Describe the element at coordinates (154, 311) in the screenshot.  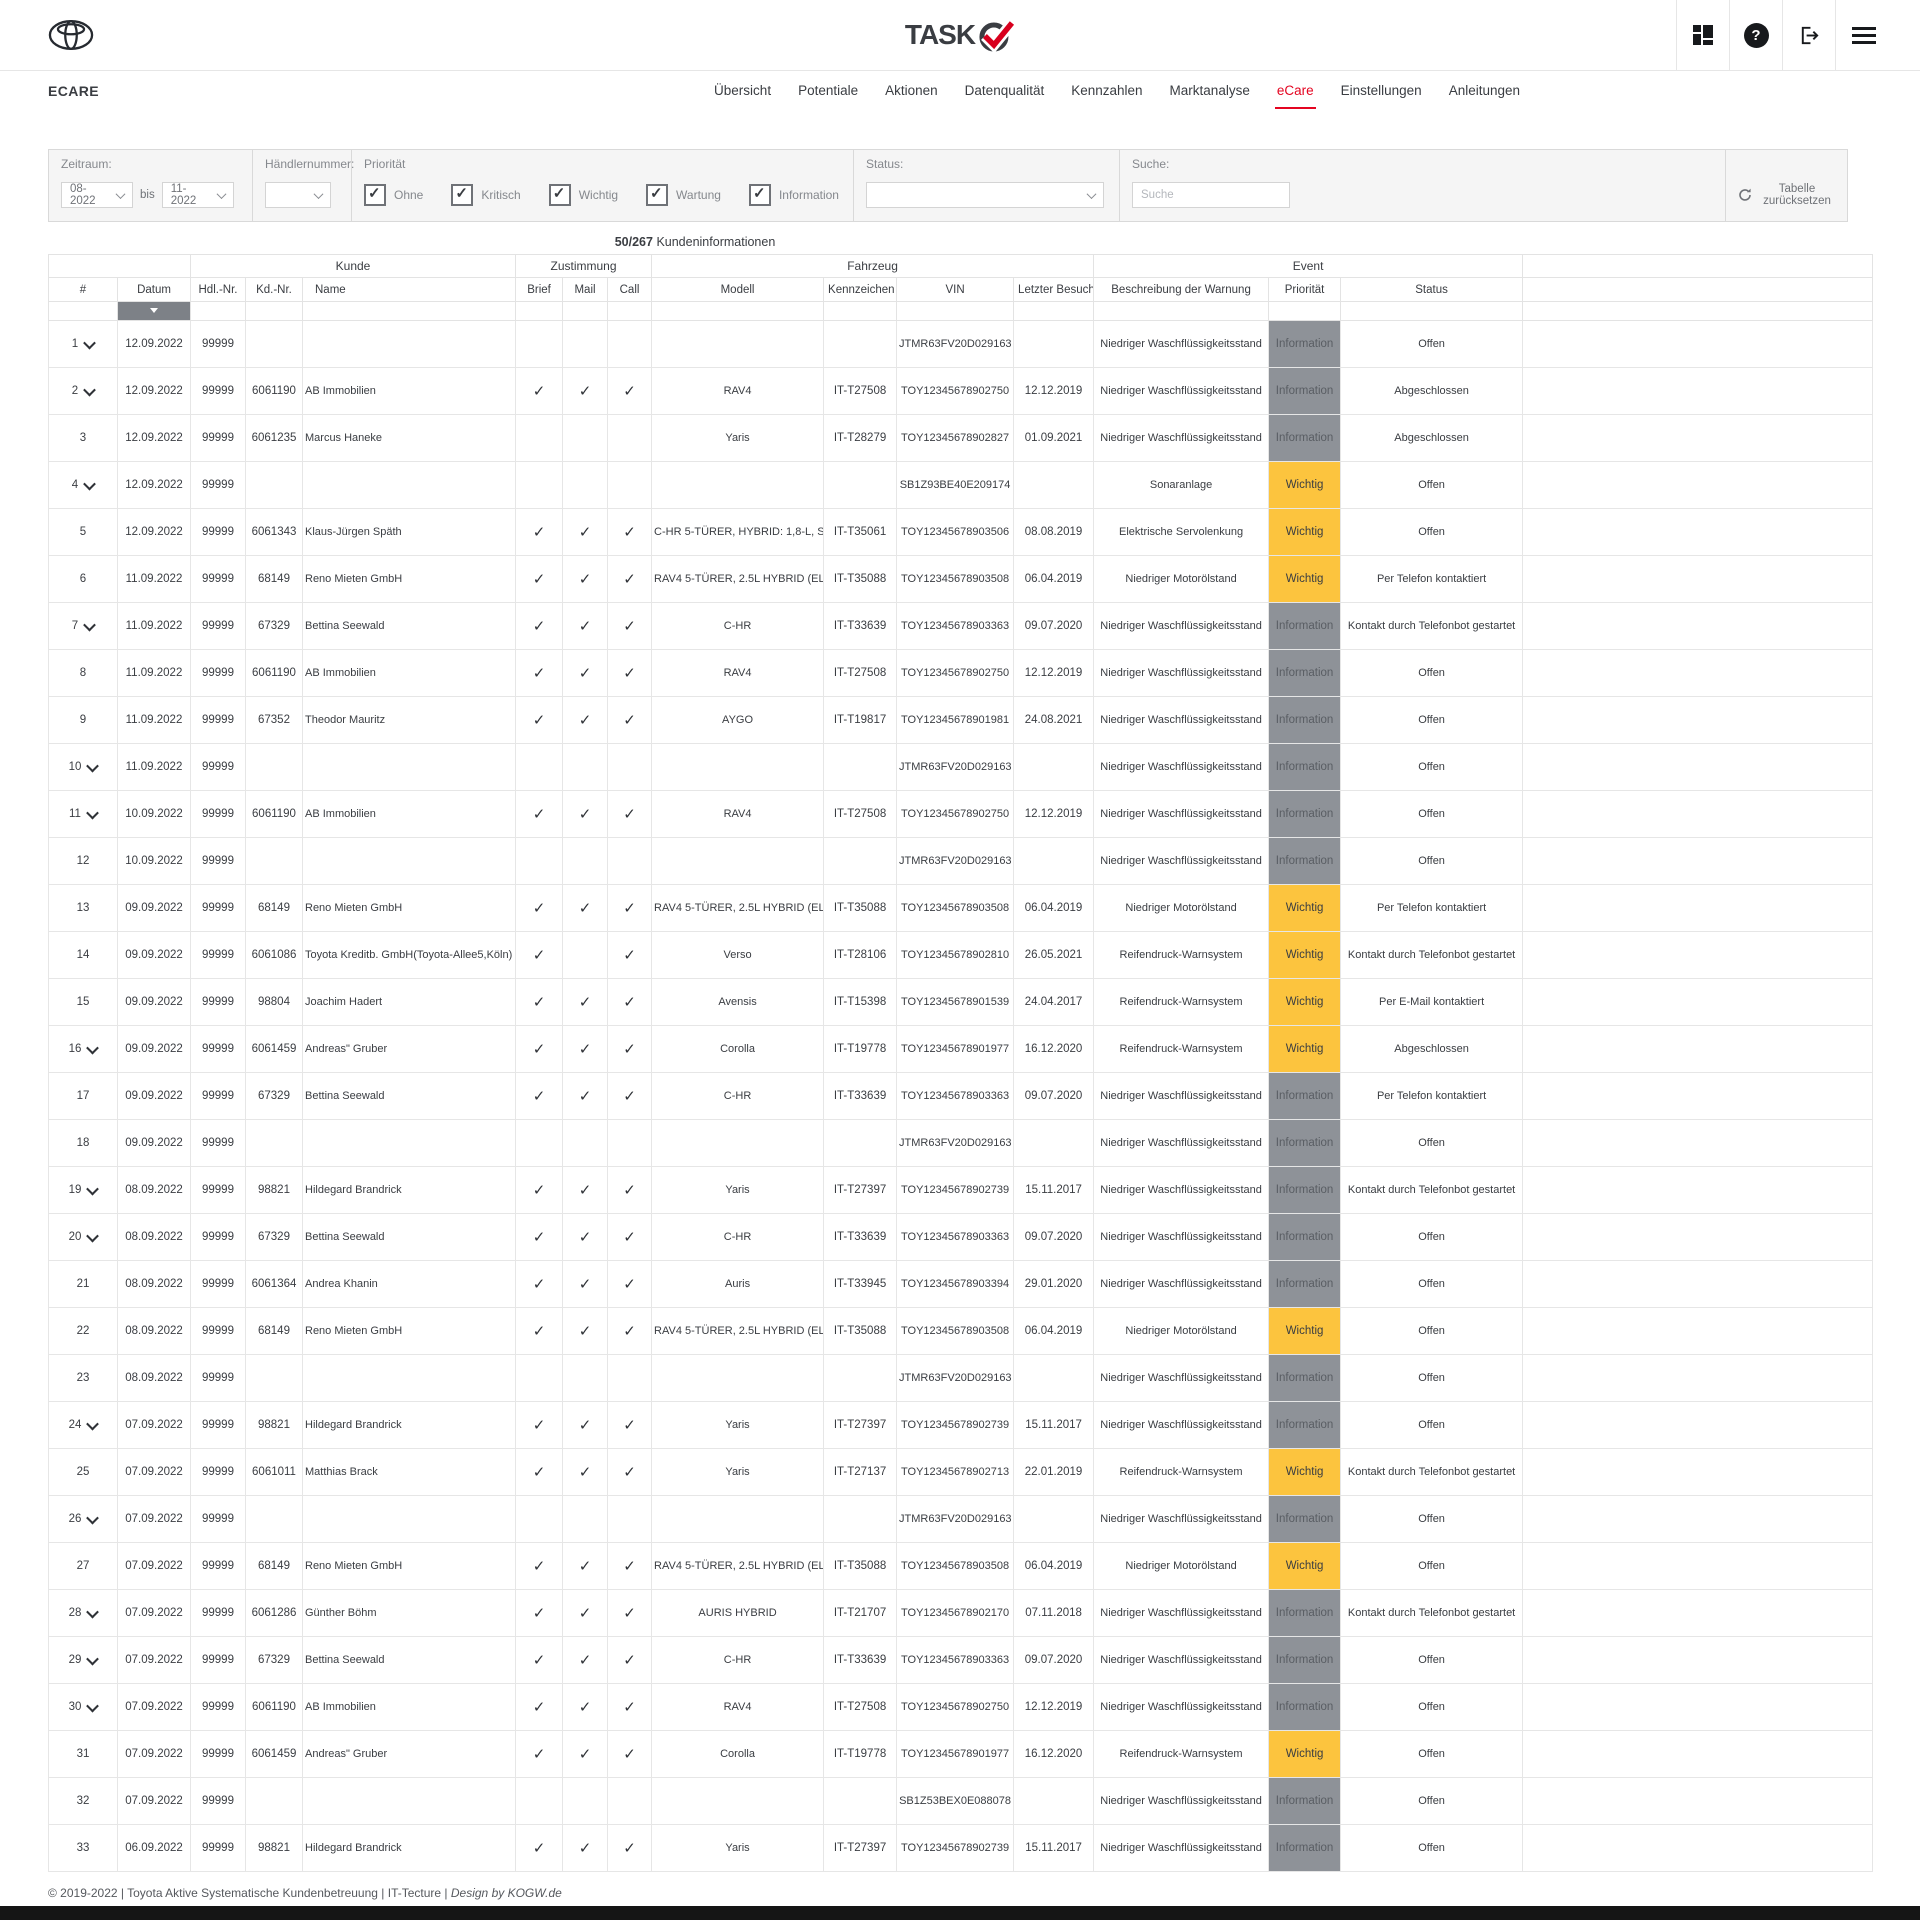
I see `sort-indicator-datum` at that location.